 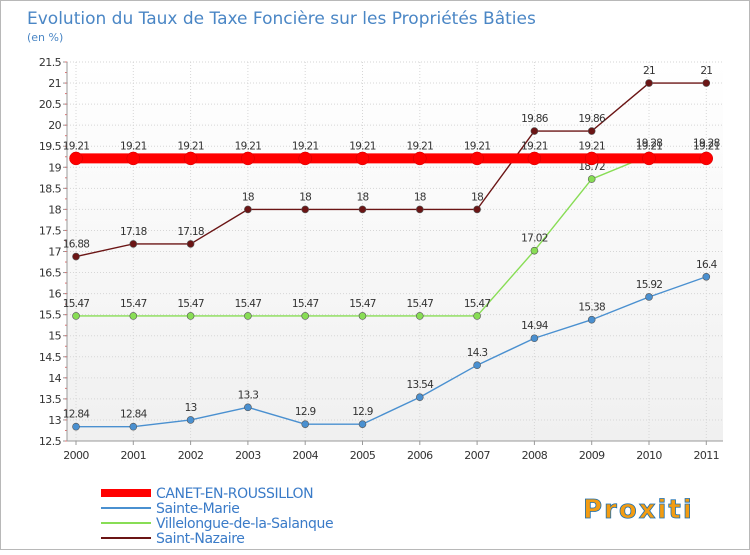 I want to click on data-label: 16.88, so click(x=76, y=245).